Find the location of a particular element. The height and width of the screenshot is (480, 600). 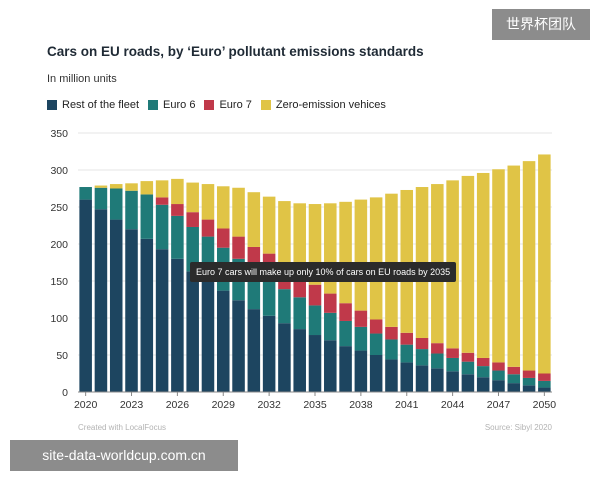

legend-item-euro6: Euro 6 is located at coordinates (171, 105).